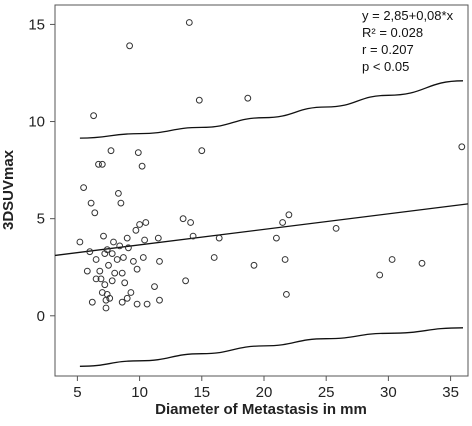 The height and width of the screenshot is (426, 472). What do you see at coordinates (41, 219) in the screenshot?
I see `y-tick-label: 5` at bounding box center [41, 219].